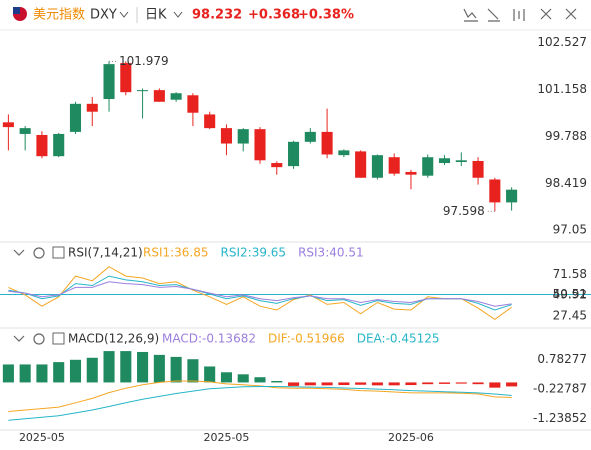  I want to click on last-price: 98.232, so click(217, 15).